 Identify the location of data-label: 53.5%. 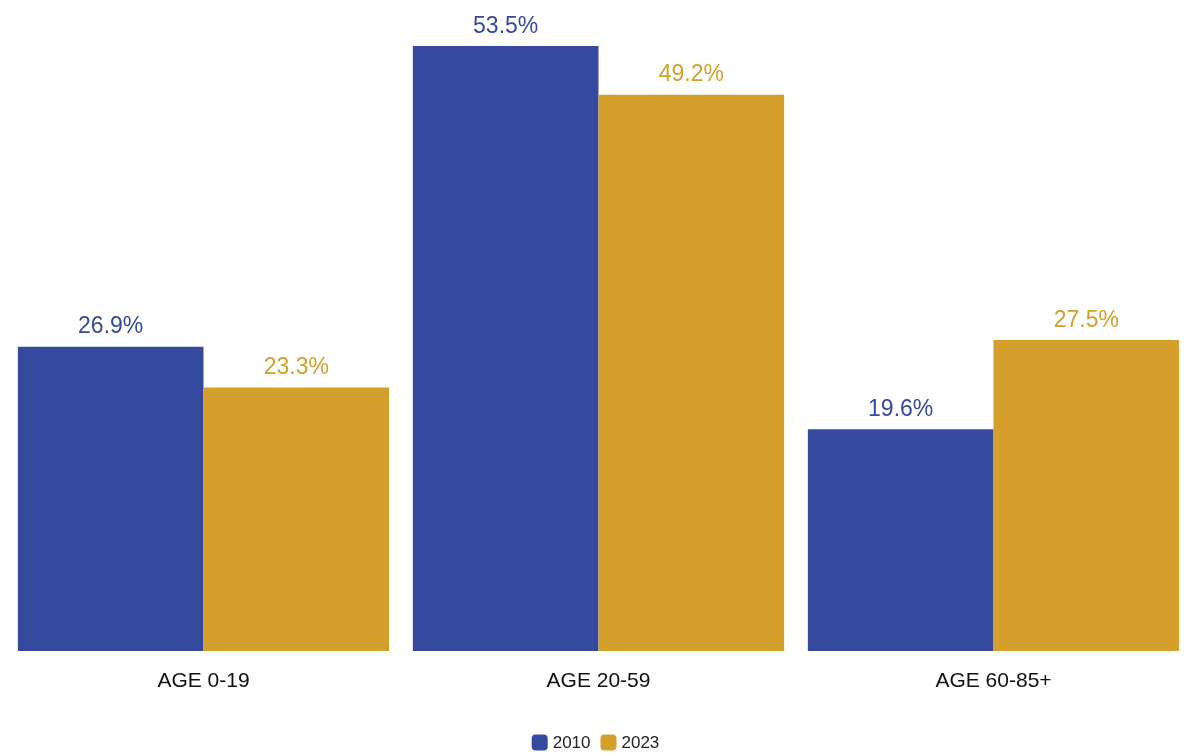
(506, 24).